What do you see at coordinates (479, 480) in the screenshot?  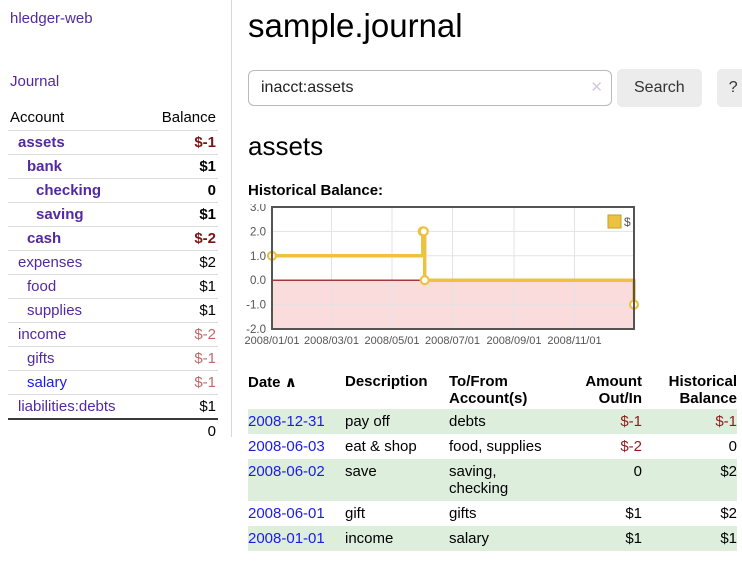 I see `transaction-accounts: saving, checking` at bounding box center [479, 480].